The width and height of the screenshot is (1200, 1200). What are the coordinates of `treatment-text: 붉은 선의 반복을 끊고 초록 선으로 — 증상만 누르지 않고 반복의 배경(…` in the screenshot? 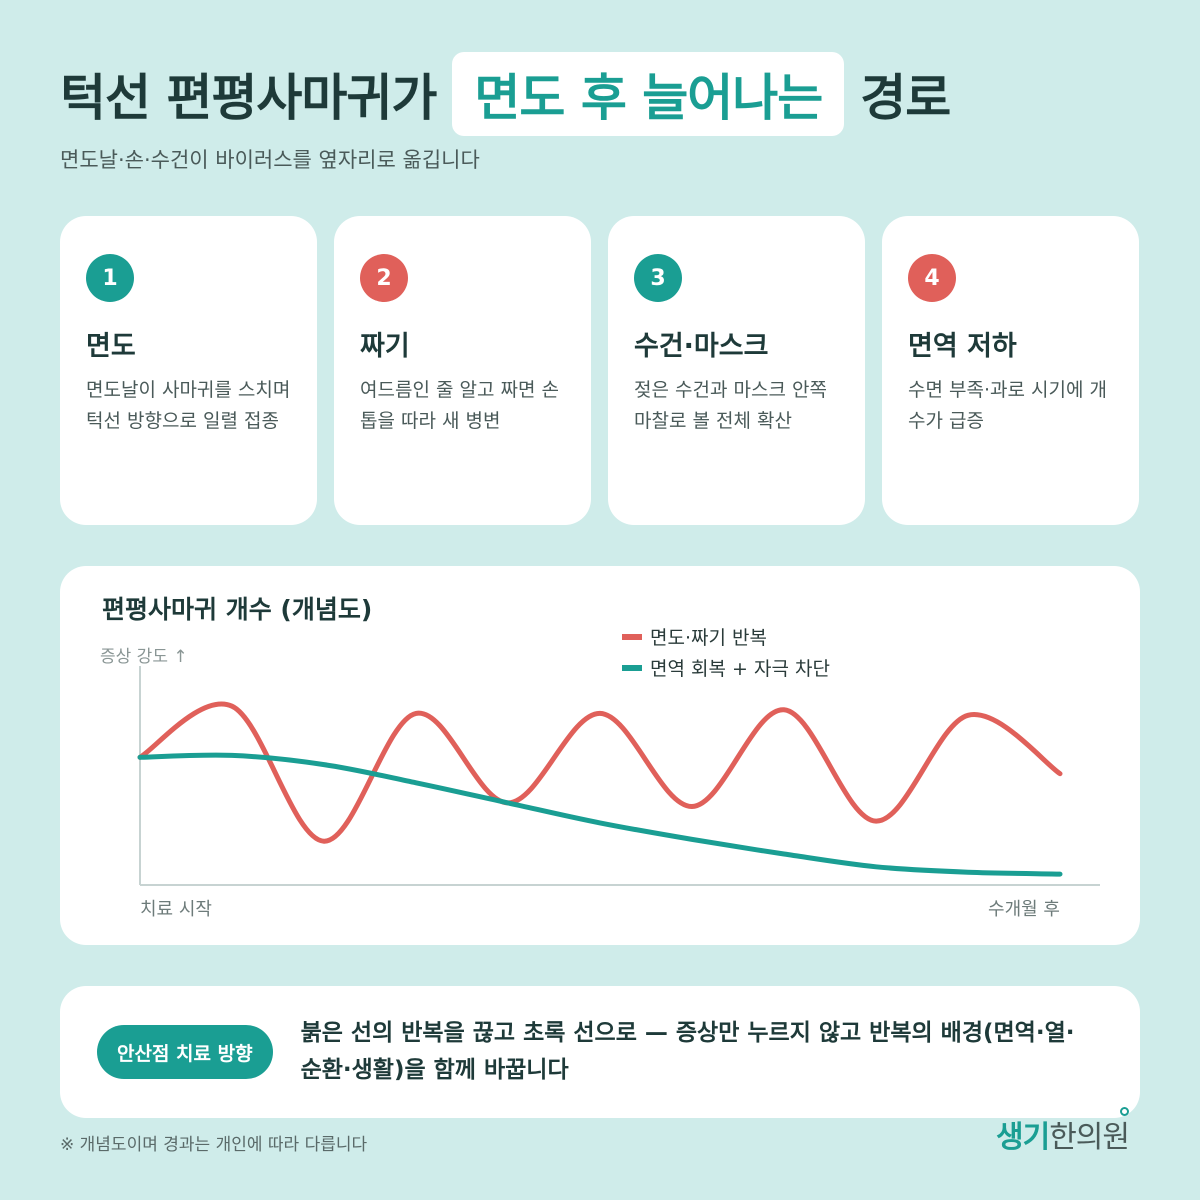 It's located at (687, 1051).